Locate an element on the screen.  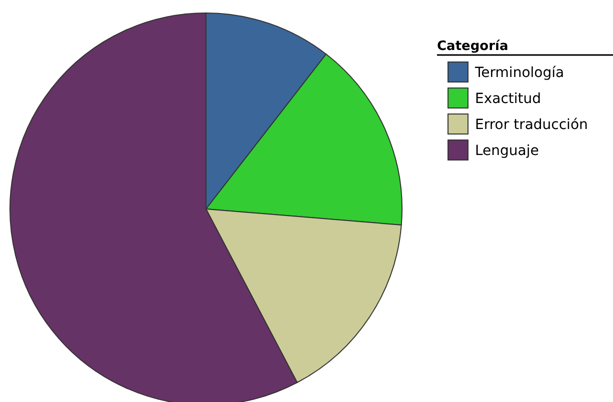
legend-label: Exactitud is located at coordinates (508, 99).